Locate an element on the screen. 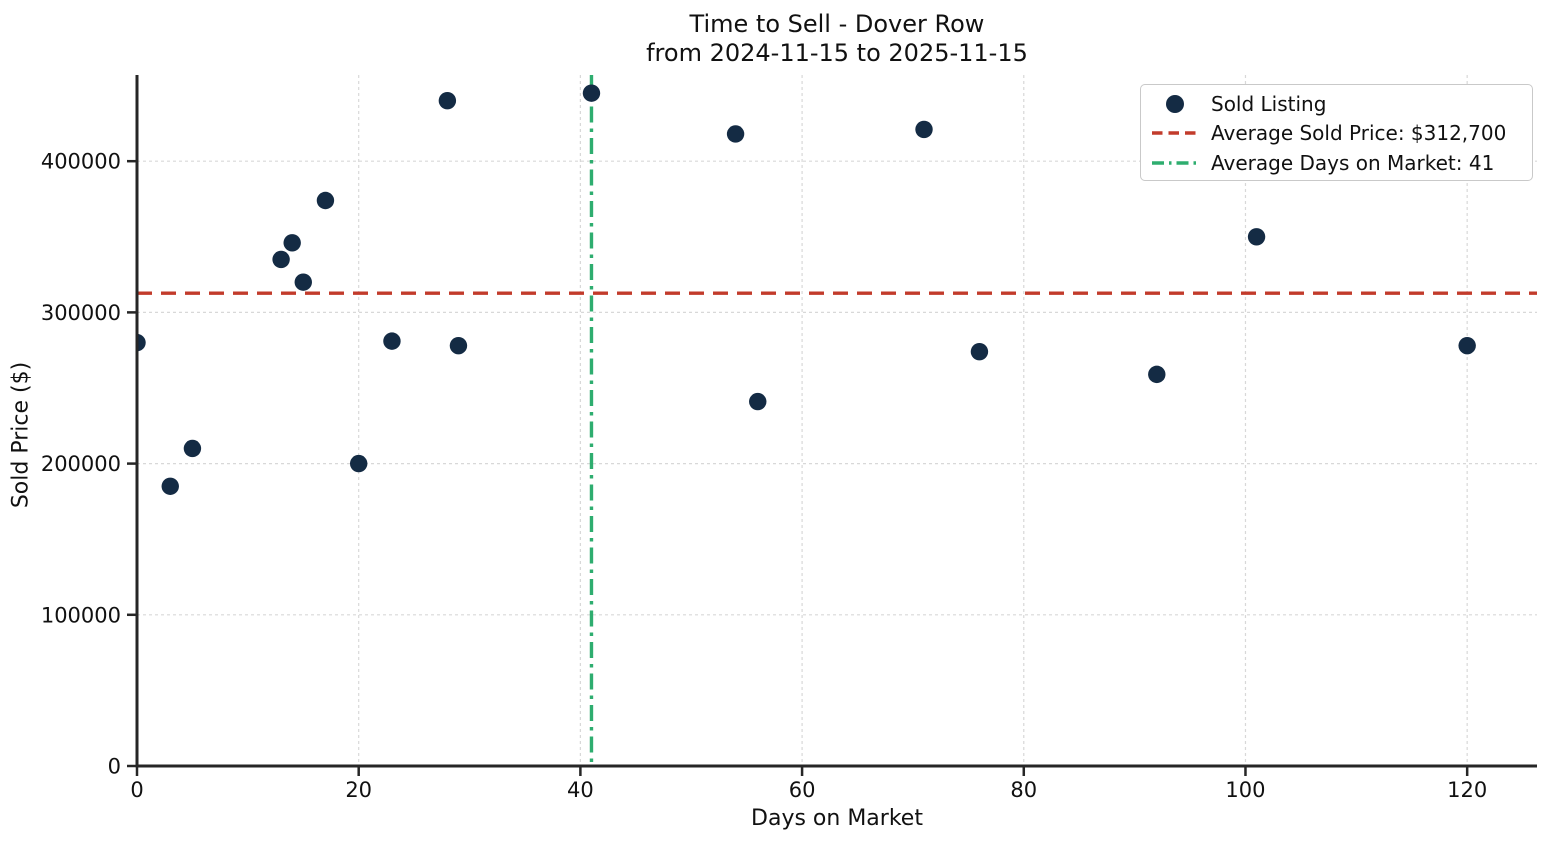 Image resolution: width=1547 pixels, height=845 pixels. x-tick-label: 40 is located at coordinates (580, 790).